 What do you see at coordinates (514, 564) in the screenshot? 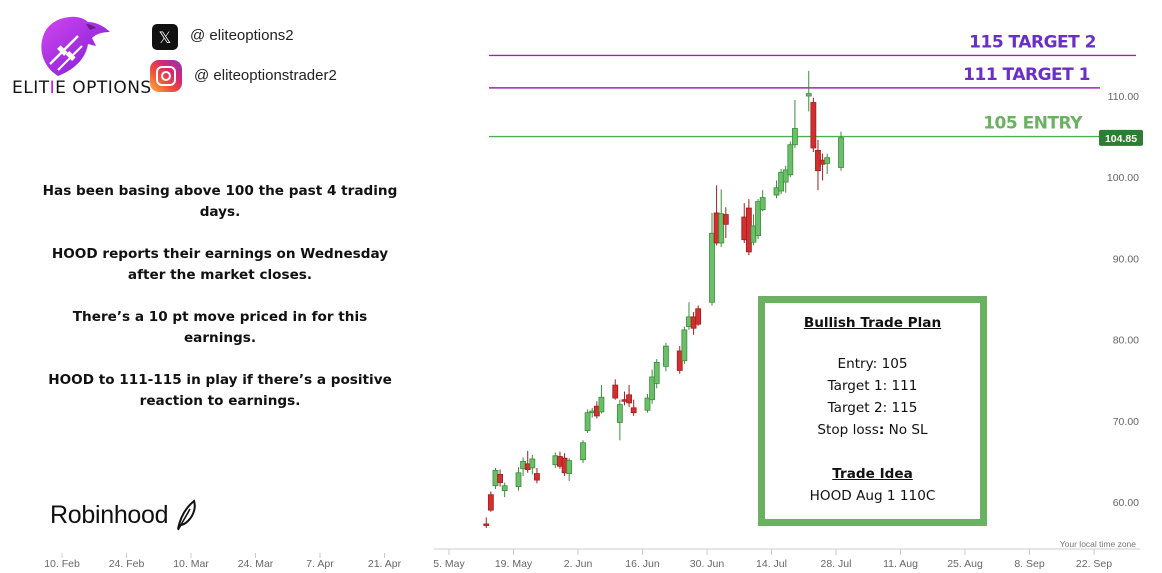
I see `x-tick-label: 19. May` at bounding box center [514, 564].